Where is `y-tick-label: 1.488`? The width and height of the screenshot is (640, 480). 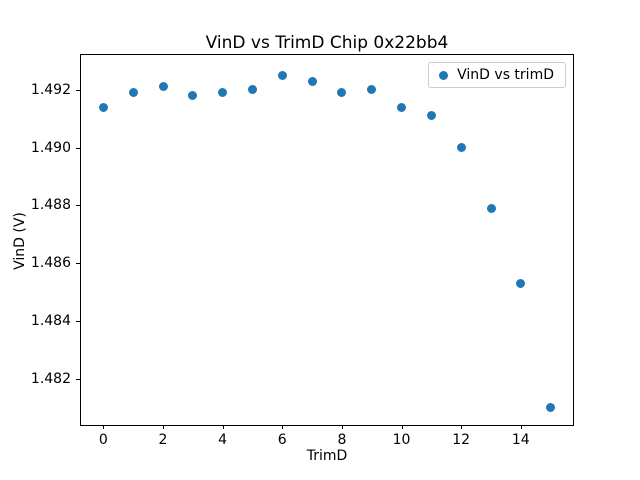
y-tick-label: 1.488 is located at coordinates (50, 205).